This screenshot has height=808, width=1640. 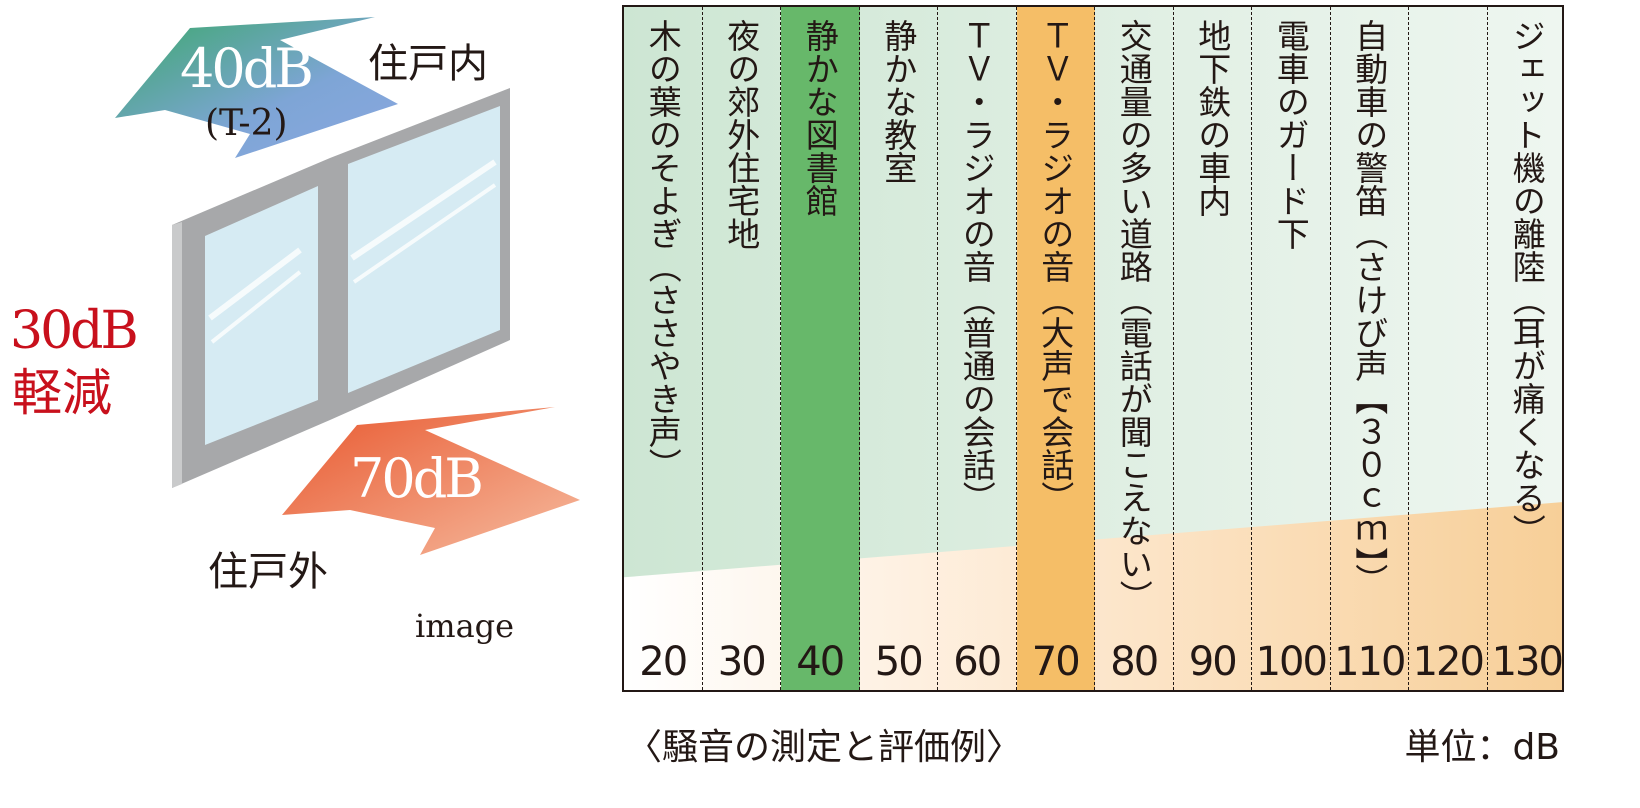 I want to click on scale-column: 電車のガード下 100, so click(x=1291, y=348).